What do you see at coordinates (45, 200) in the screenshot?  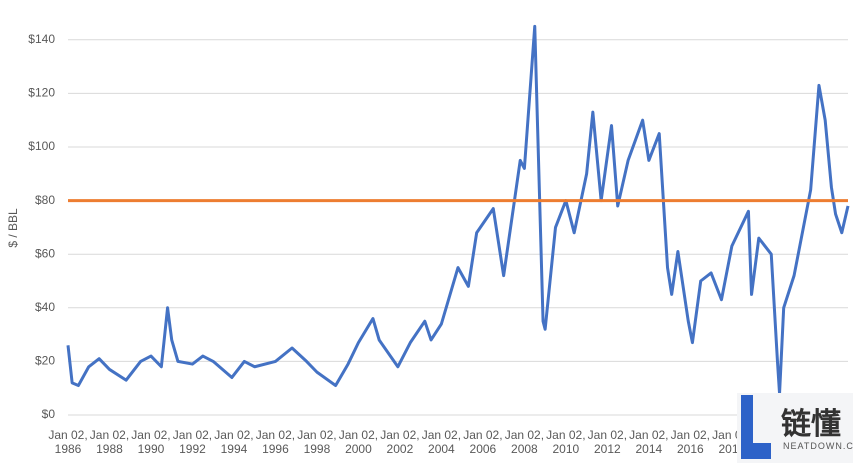 I see `y-tick-label: $80` at bounding box center [45, 200].